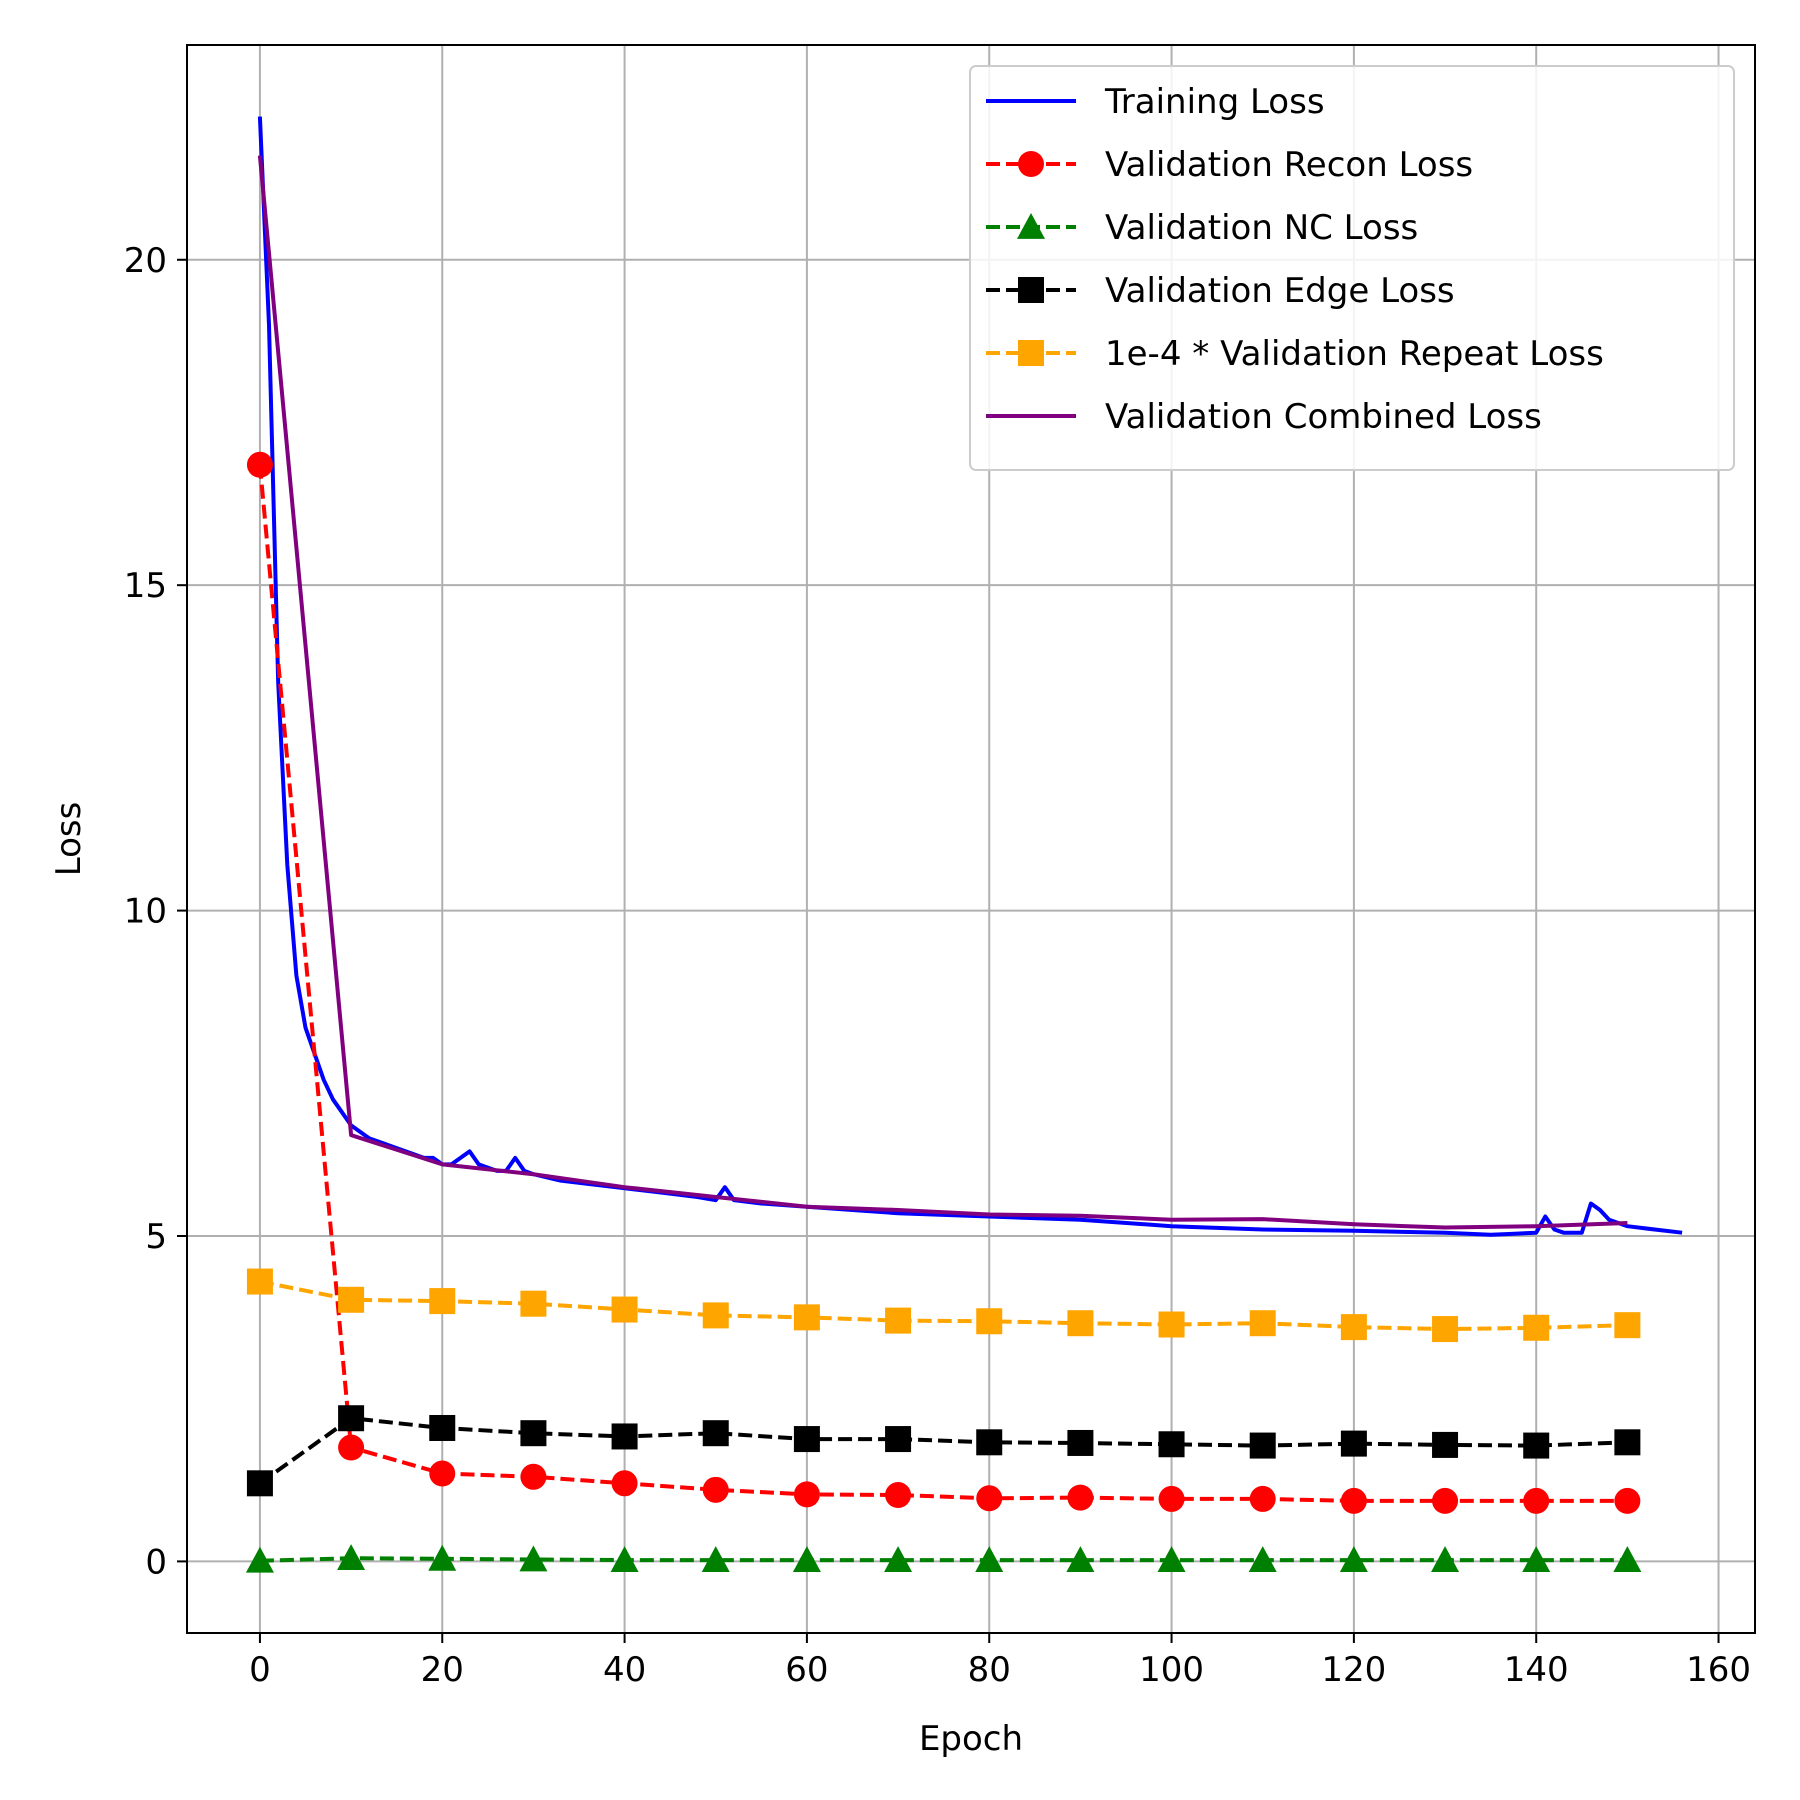 The width and height of the screenshot is (1800, 1800). What do you see at coordinates (989, 1670) in the screenshot?
I see `x-tick-label: 80` at bounding box center [989, 1670].